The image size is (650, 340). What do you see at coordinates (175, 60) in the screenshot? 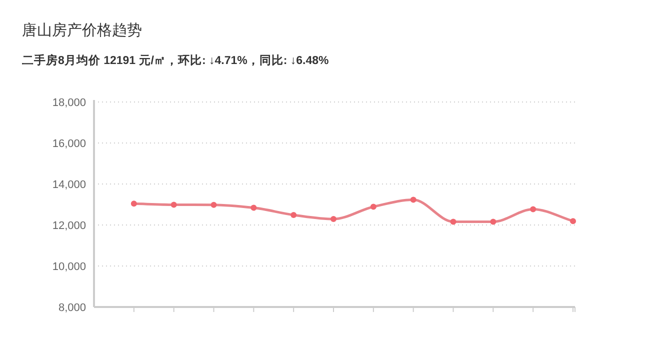
I see `chart-subtitle: 二手房8月均价 12191 元/㎡，环比: ↓4.71%，同比: ↓6.48%` at bounding box center [175, 60].